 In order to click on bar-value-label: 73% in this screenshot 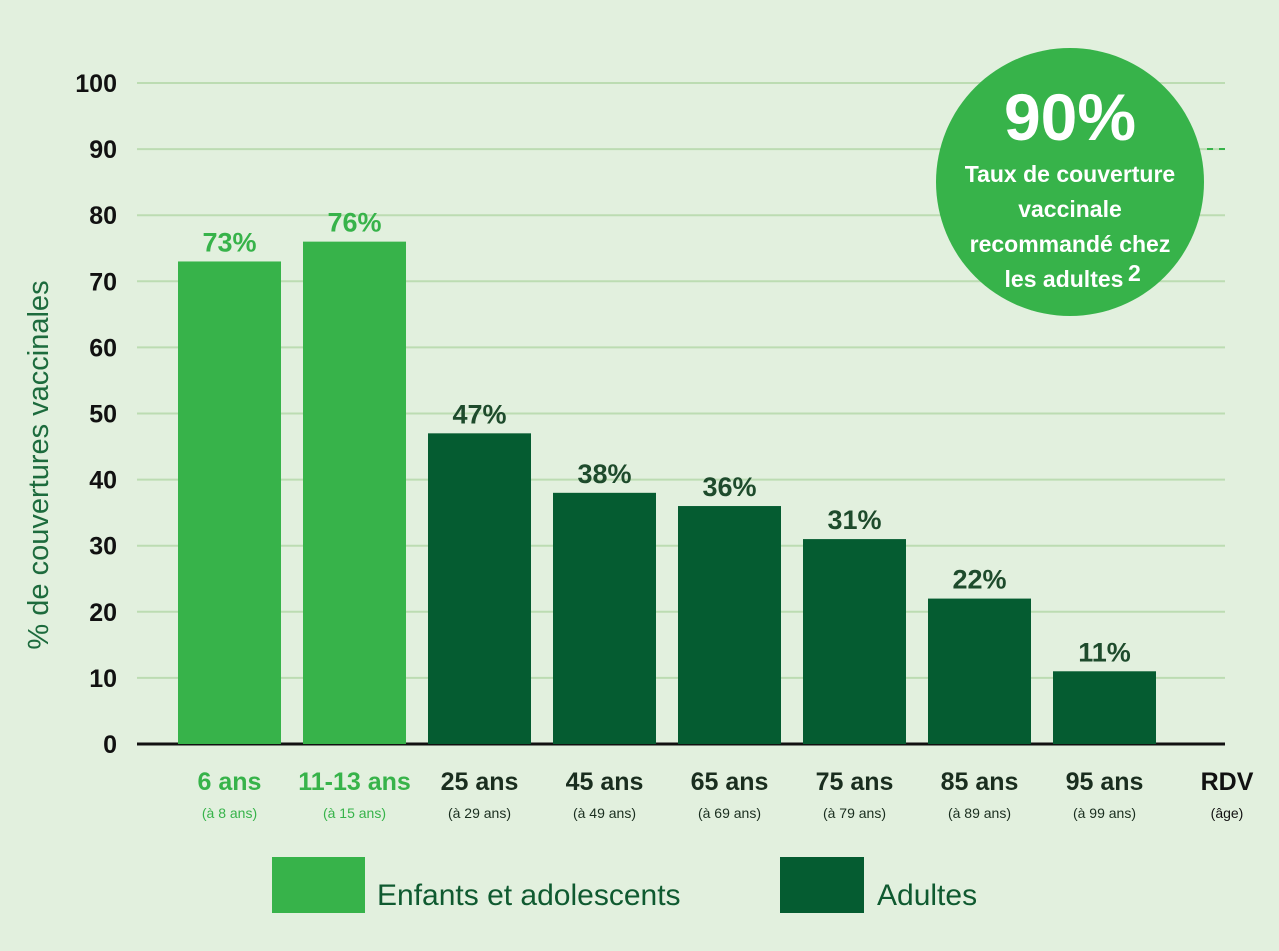, I will do `click(229, 242)`.